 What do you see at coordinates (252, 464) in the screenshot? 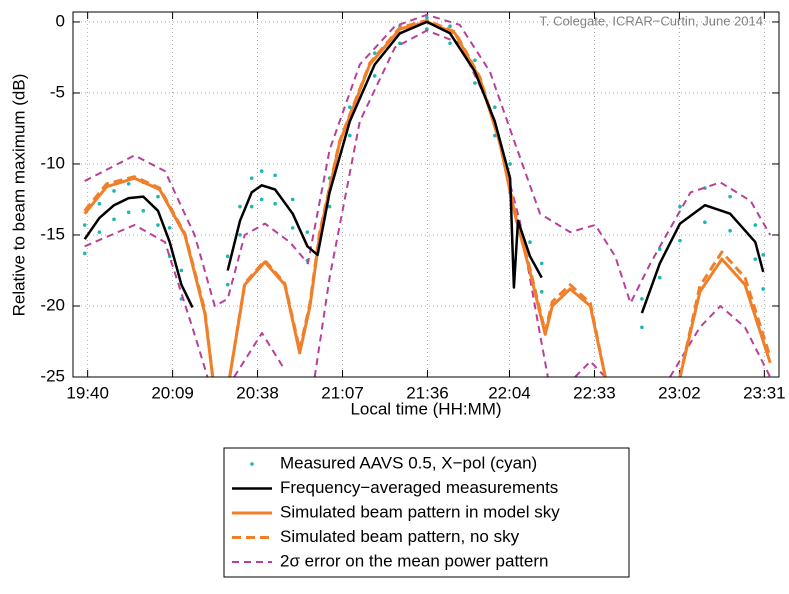
I see `legend-marker` at bounding box center [252, 464].